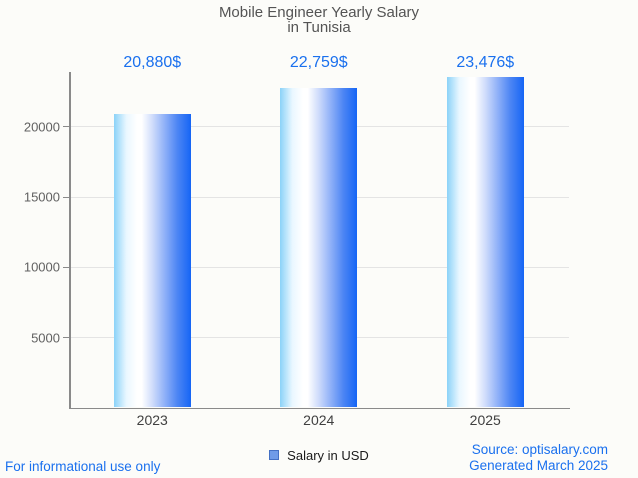 Image resolution: width=638 pixels, height=478 pixels. What do you see at coordinates (70, 240) in the screenshot?
I see `y-axis-line` at bounding box center [70, 240].